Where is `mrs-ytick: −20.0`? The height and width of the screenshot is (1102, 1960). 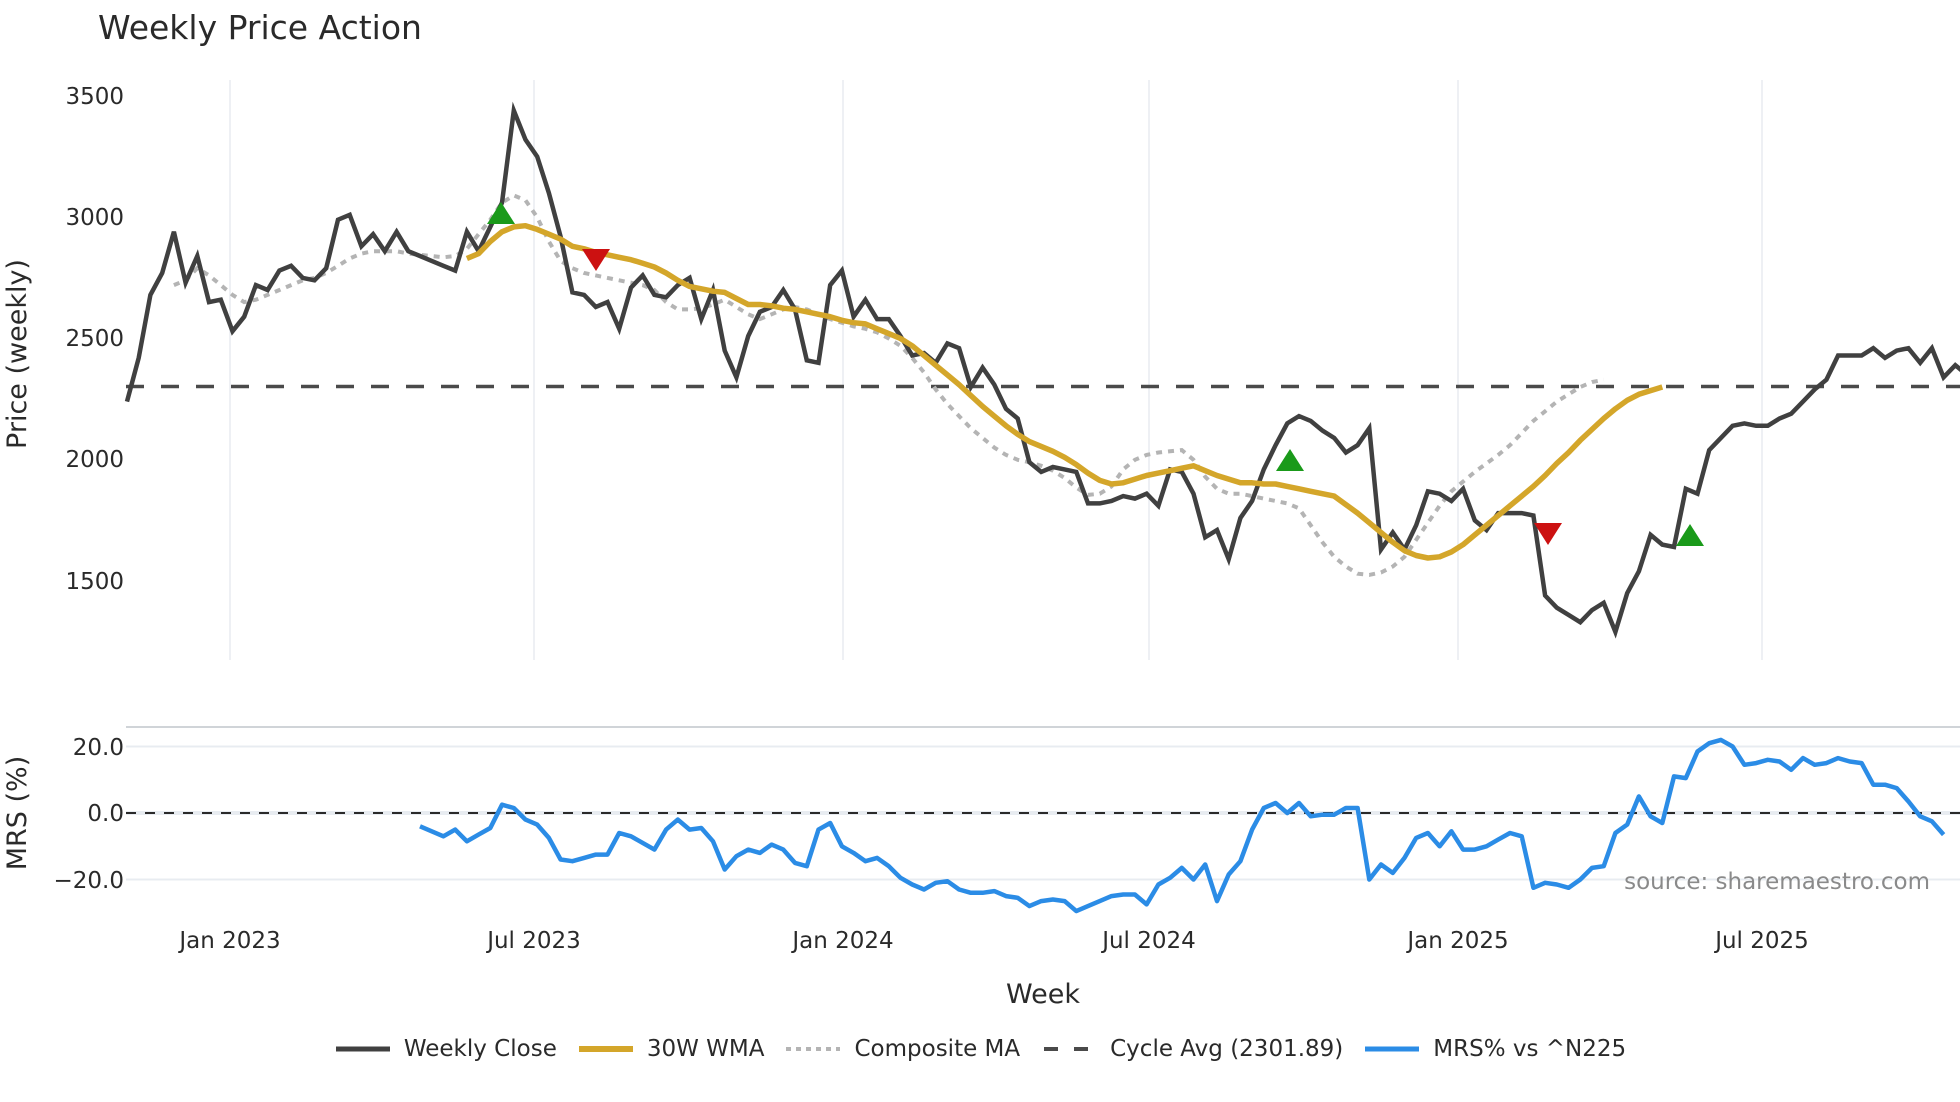 mrs-ytick: −20.0 is located at coordinates (89, 881).